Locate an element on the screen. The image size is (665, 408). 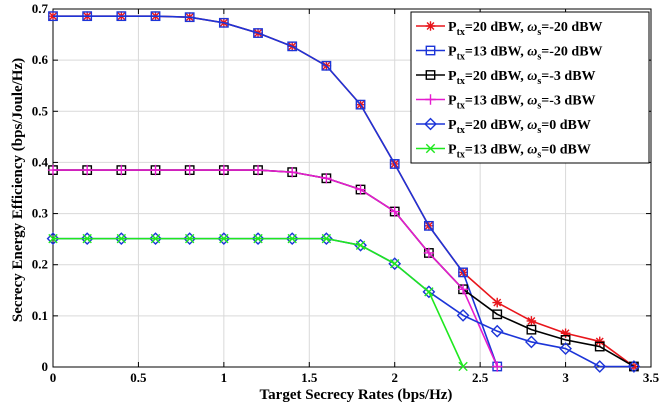
y-axis-label: Secrecy Energy Efficiency (bps/Joule/Hz) is located at coordinates (18, 190).